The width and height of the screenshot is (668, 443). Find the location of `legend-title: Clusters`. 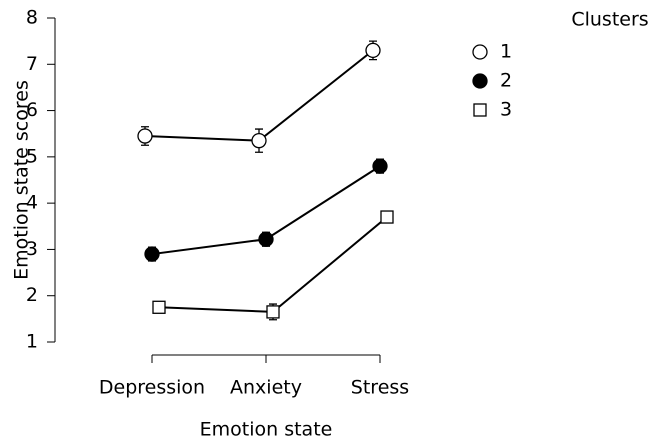

legend-title: Clusters is located at coordinates (609, 20).